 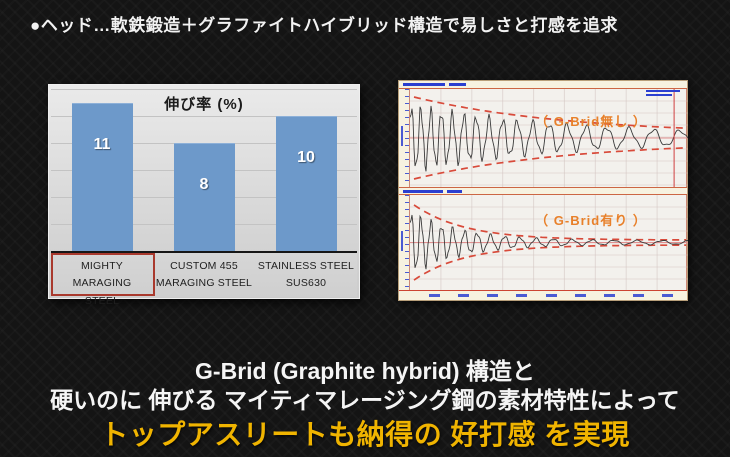 I want to click on plot1-cursor-readout, so click(x=663, y=94).